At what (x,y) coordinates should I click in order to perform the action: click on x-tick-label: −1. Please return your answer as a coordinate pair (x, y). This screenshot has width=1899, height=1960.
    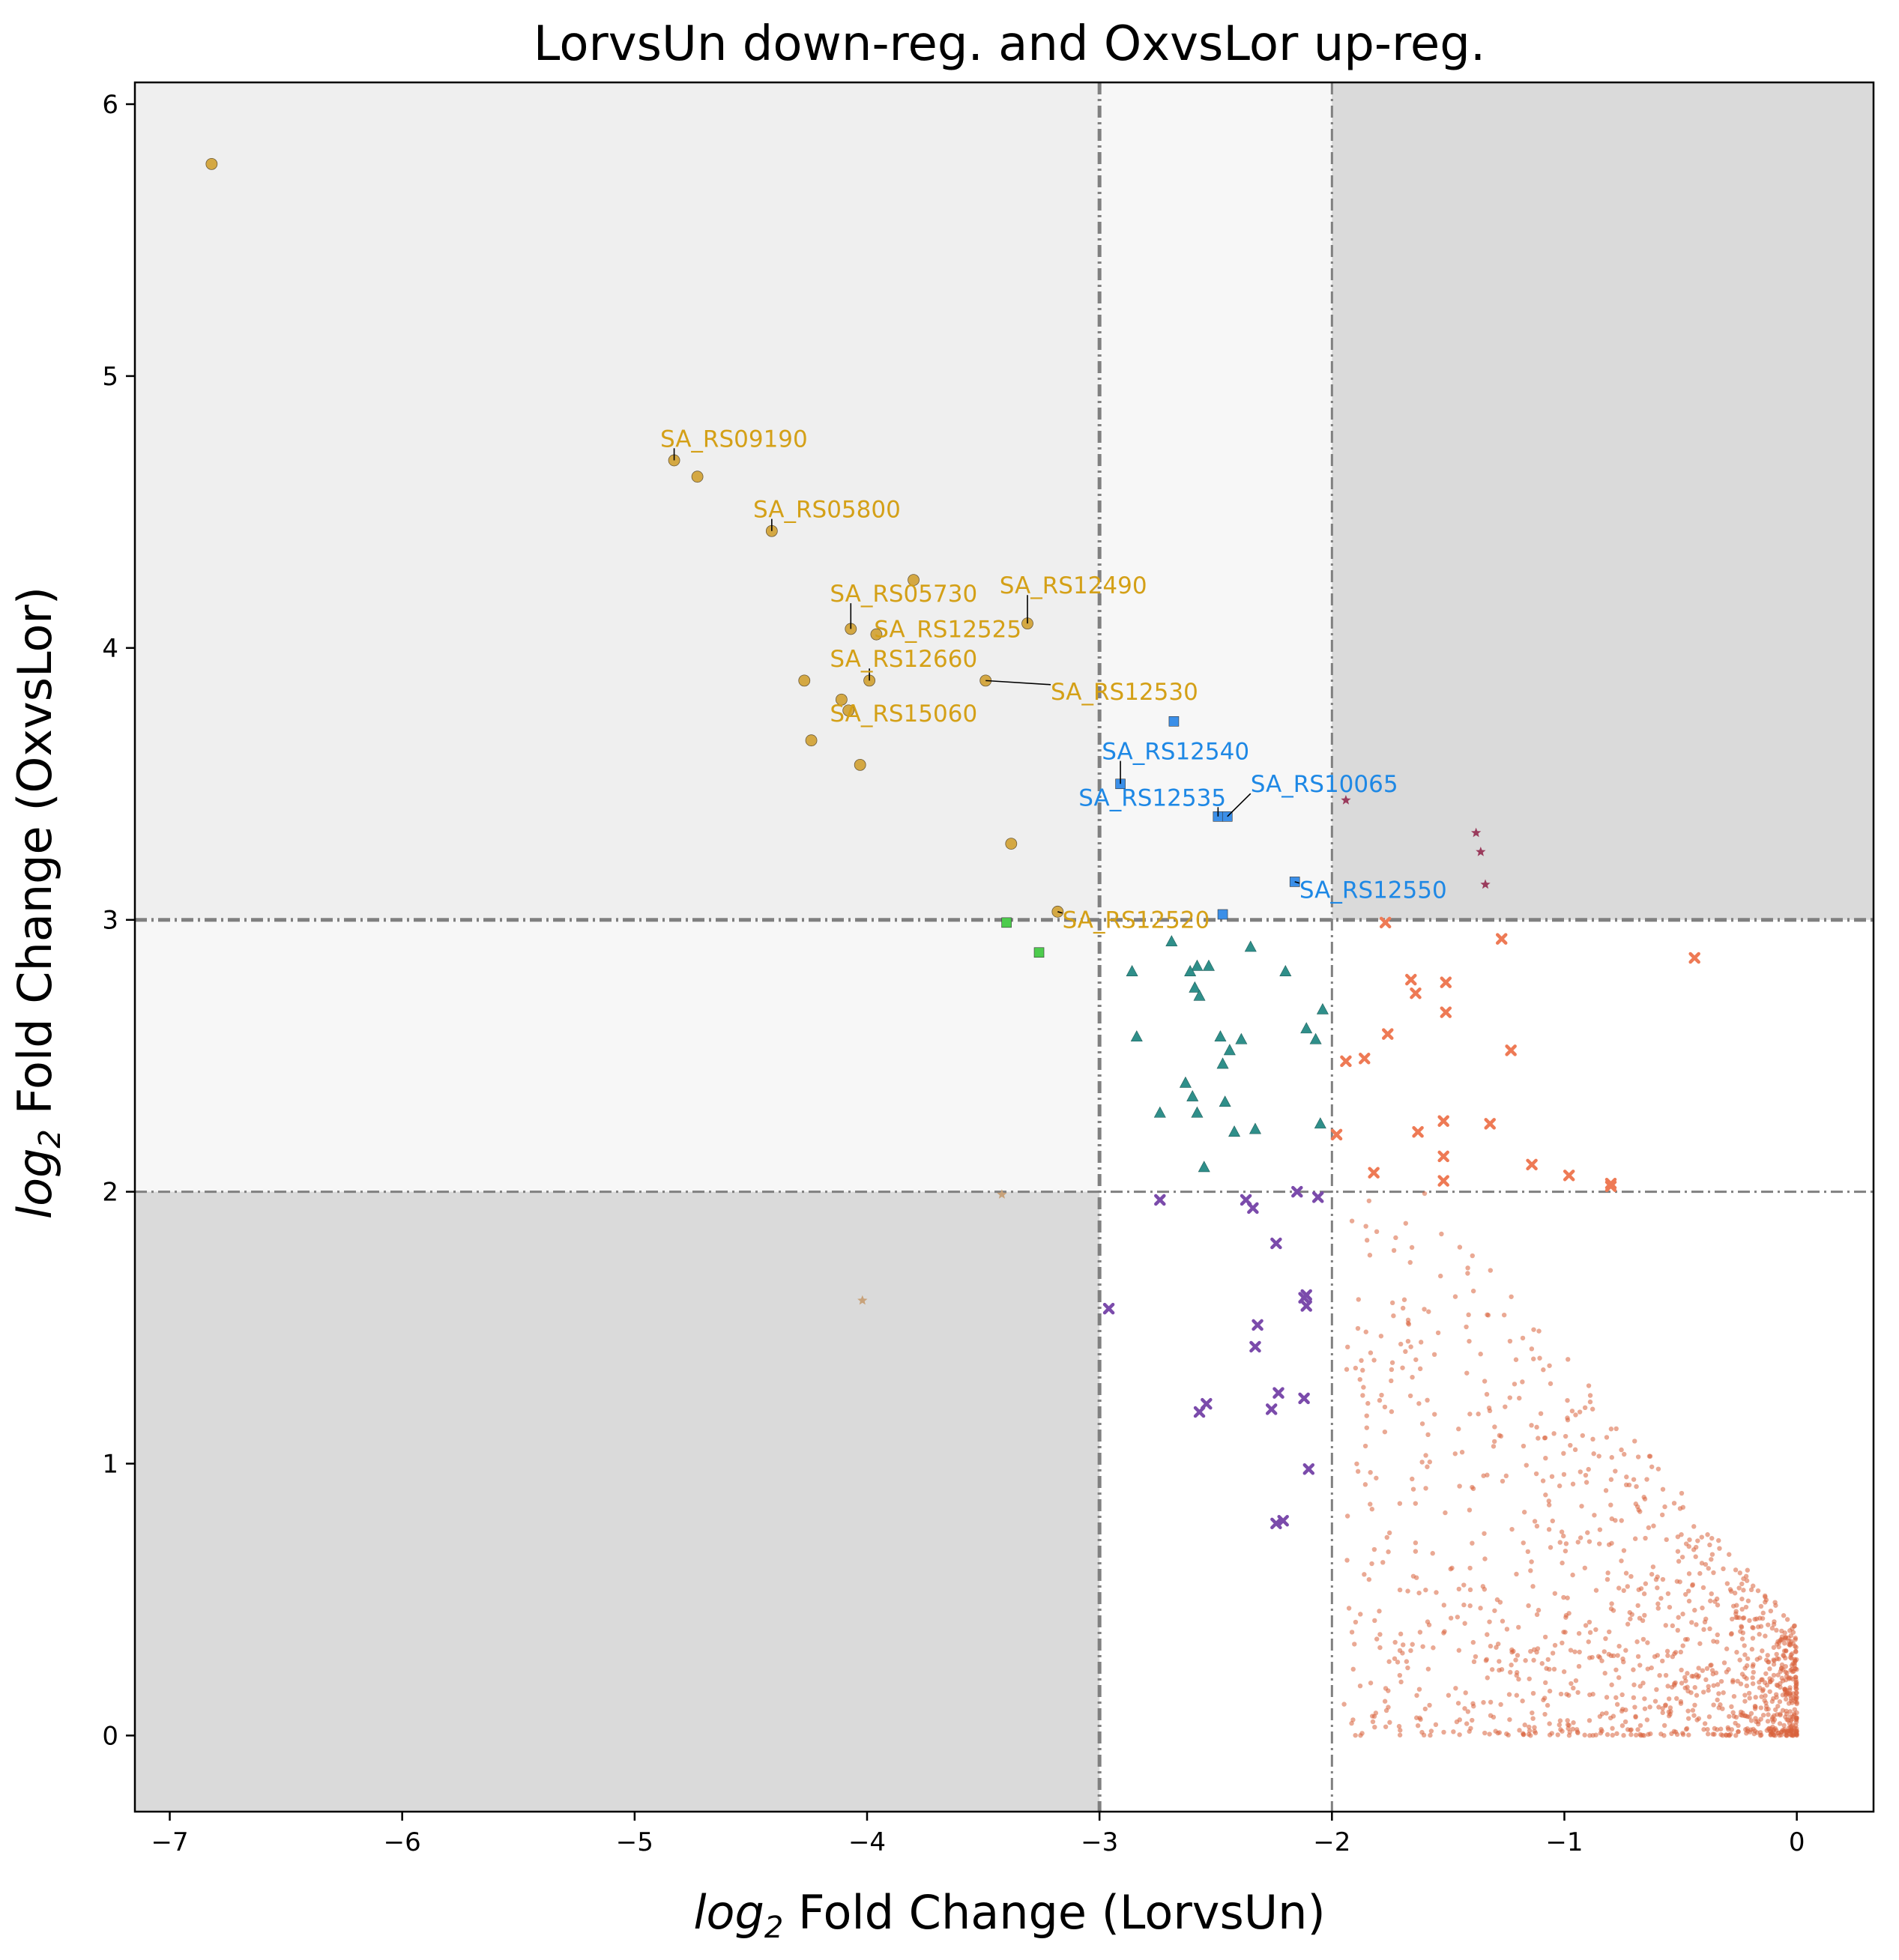
    Looking at the image, I should click on (1564, 1842).